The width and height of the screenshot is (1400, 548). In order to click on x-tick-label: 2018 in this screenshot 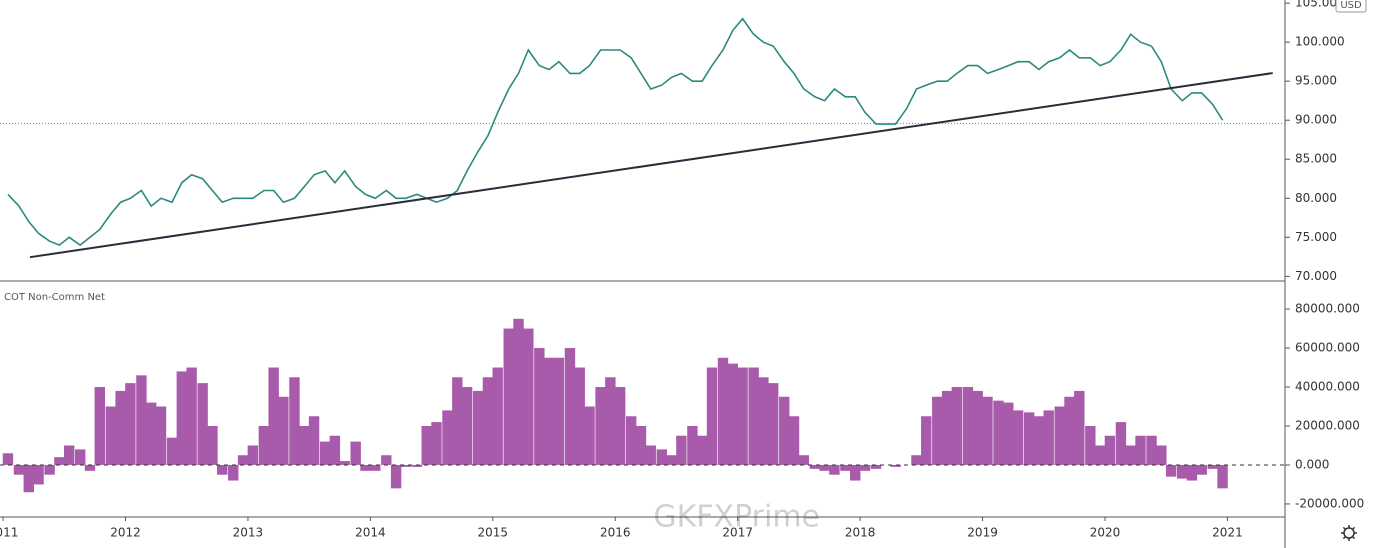, I will do `click(860, 533)`.